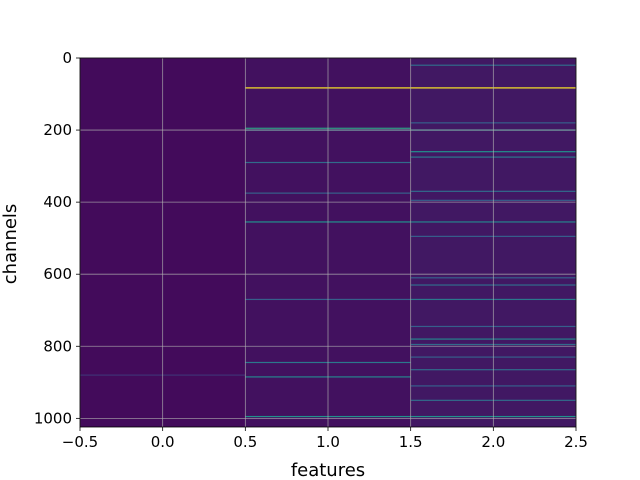 Image resolution: width=640 pixels, height=480 pixels. What do you see at coordinates (576, 442) in the screenshot?
I see `x-tick-label: 2.5` at bounding box center [576, 442].